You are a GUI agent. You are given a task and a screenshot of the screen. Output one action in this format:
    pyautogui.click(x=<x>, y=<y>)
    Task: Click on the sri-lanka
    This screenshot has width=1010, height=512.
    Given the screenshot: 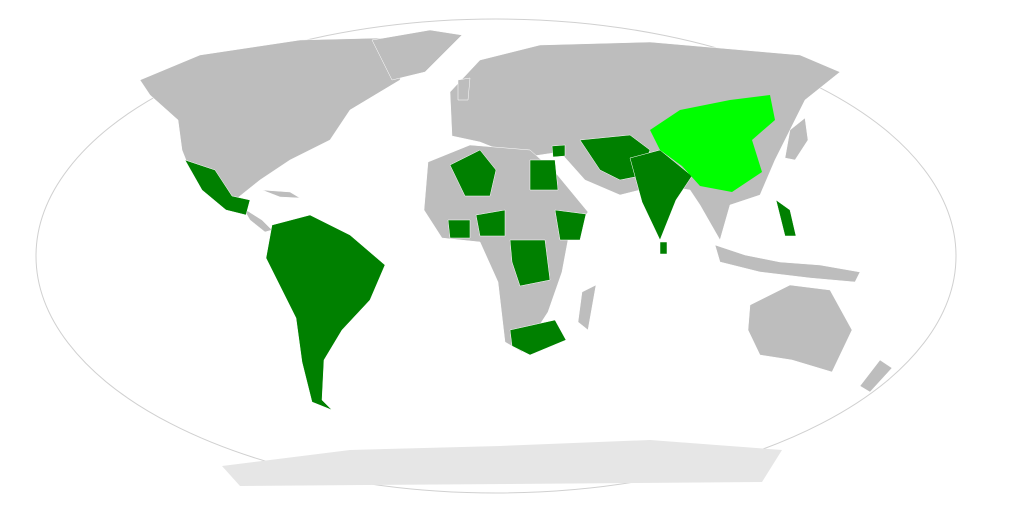 What is the action you would take?
    pyautogui.click(x=663, y=248)
    